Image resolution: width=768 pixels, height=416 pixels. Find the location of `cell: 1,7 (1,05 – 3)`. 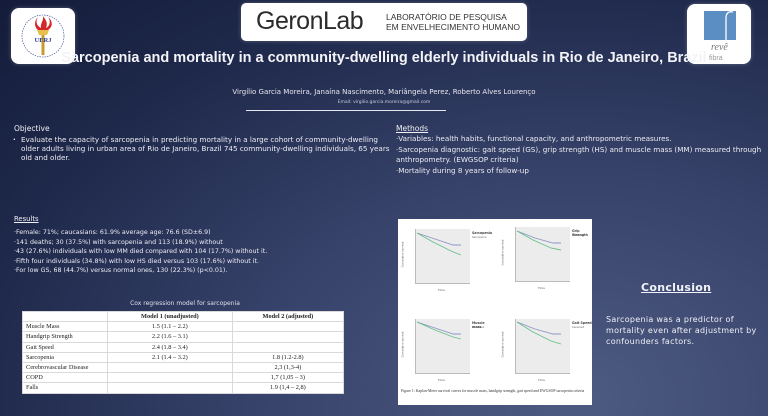

cell: 1,7 (1,05 – 3) is located at coordinates (288, 378).